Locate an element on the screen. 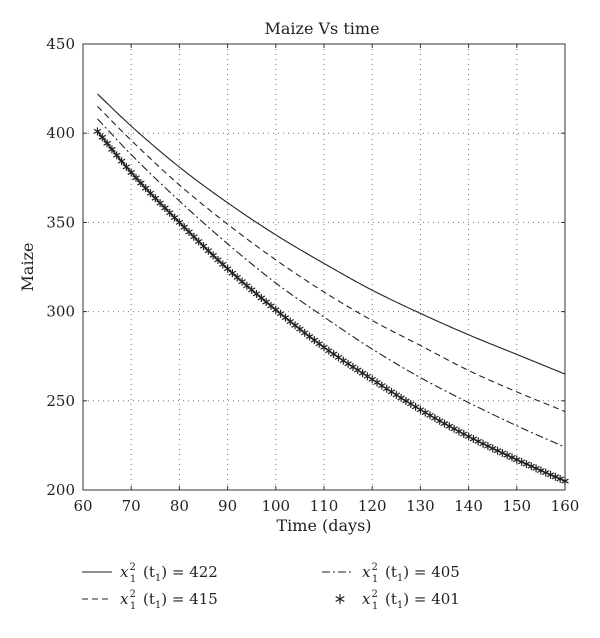  y-axis-label: Maize is located at coordinates (27, 267).